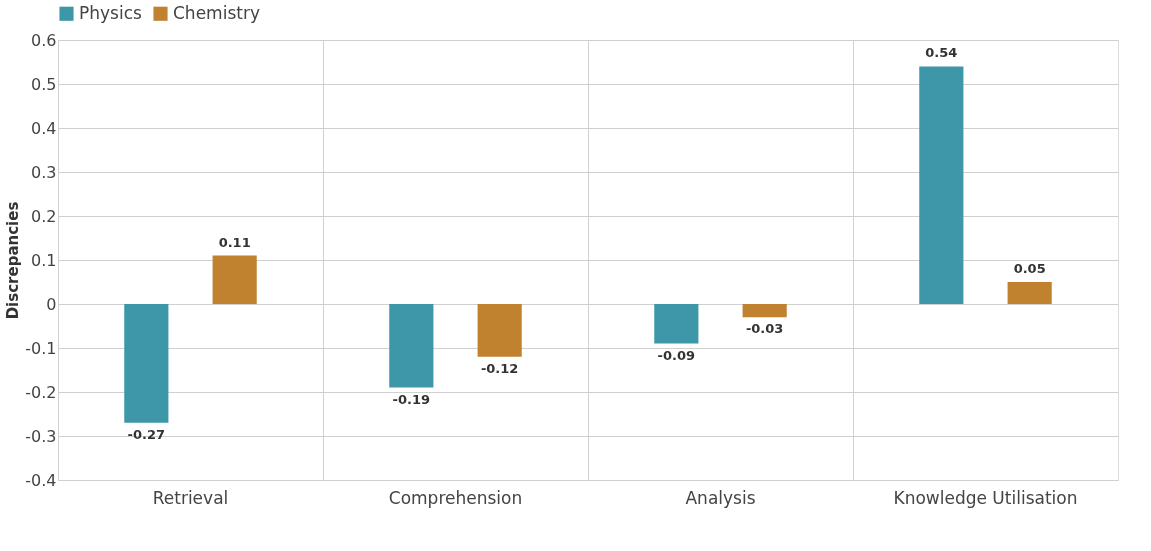  I want to click on y-tick-label: -0.1, so click(41, 348).